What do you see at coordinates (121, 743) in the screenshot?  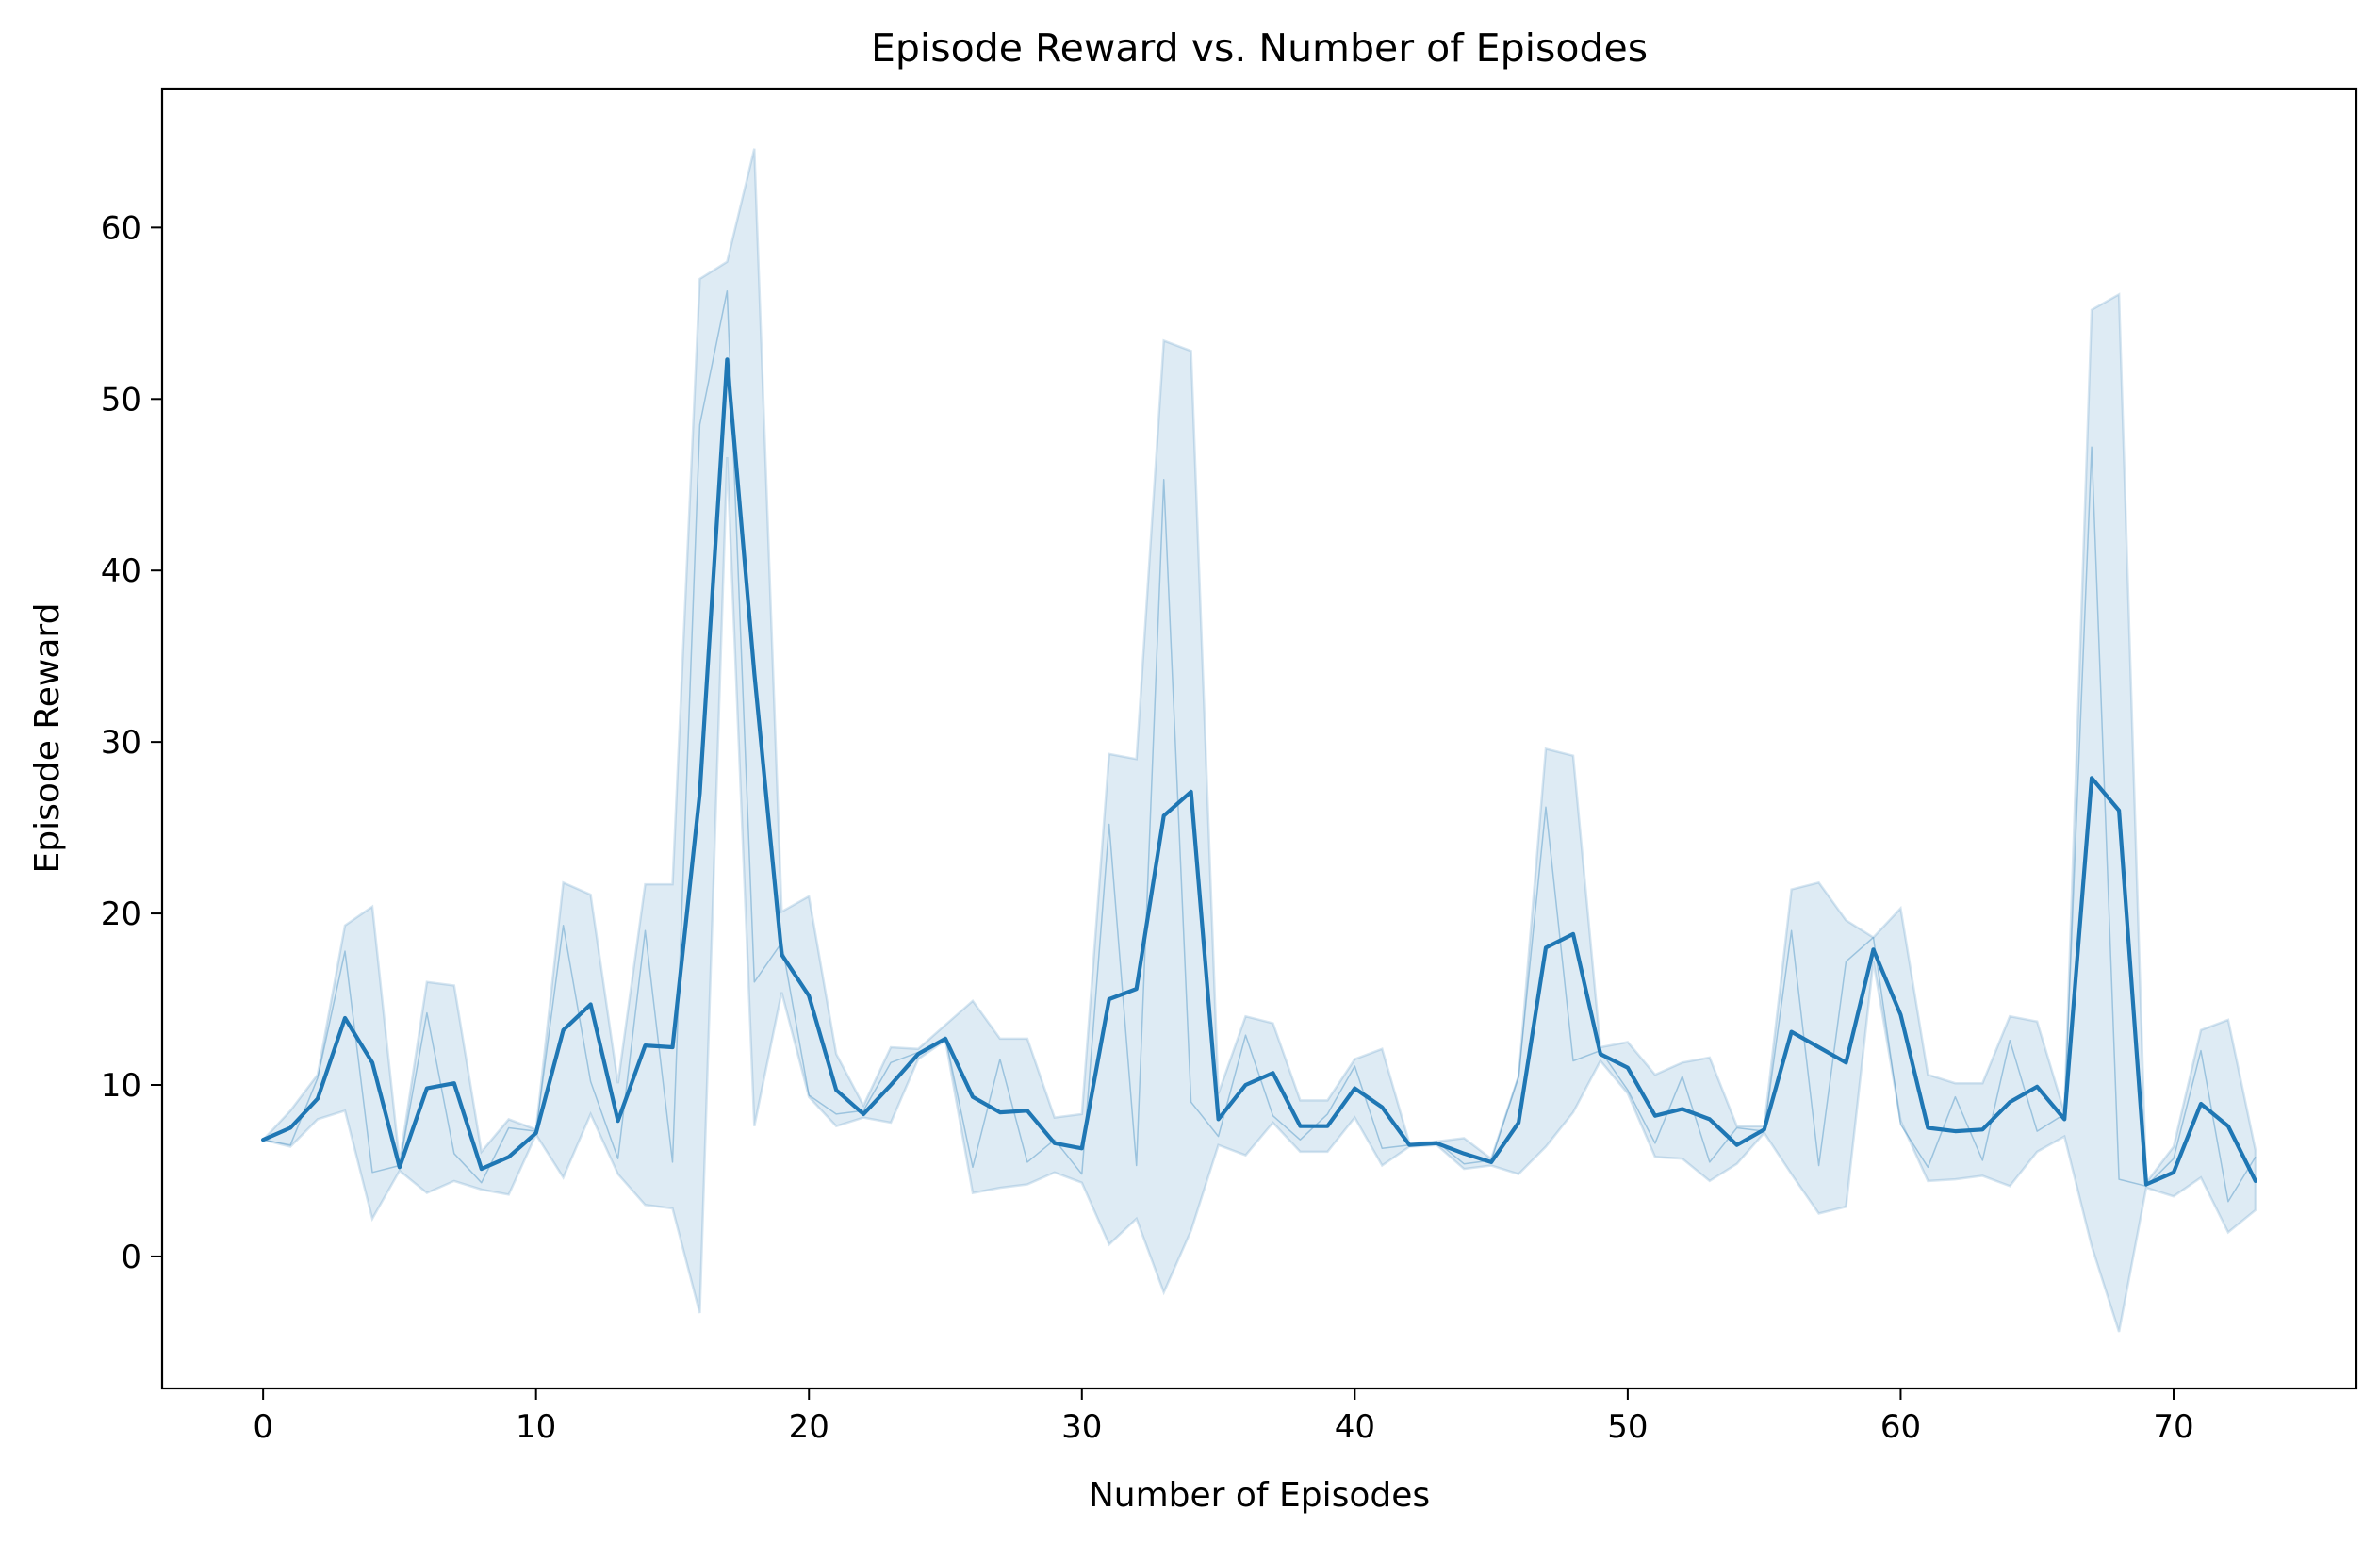 I see `y-tick-label: 30` at bounding box center [121, 743].